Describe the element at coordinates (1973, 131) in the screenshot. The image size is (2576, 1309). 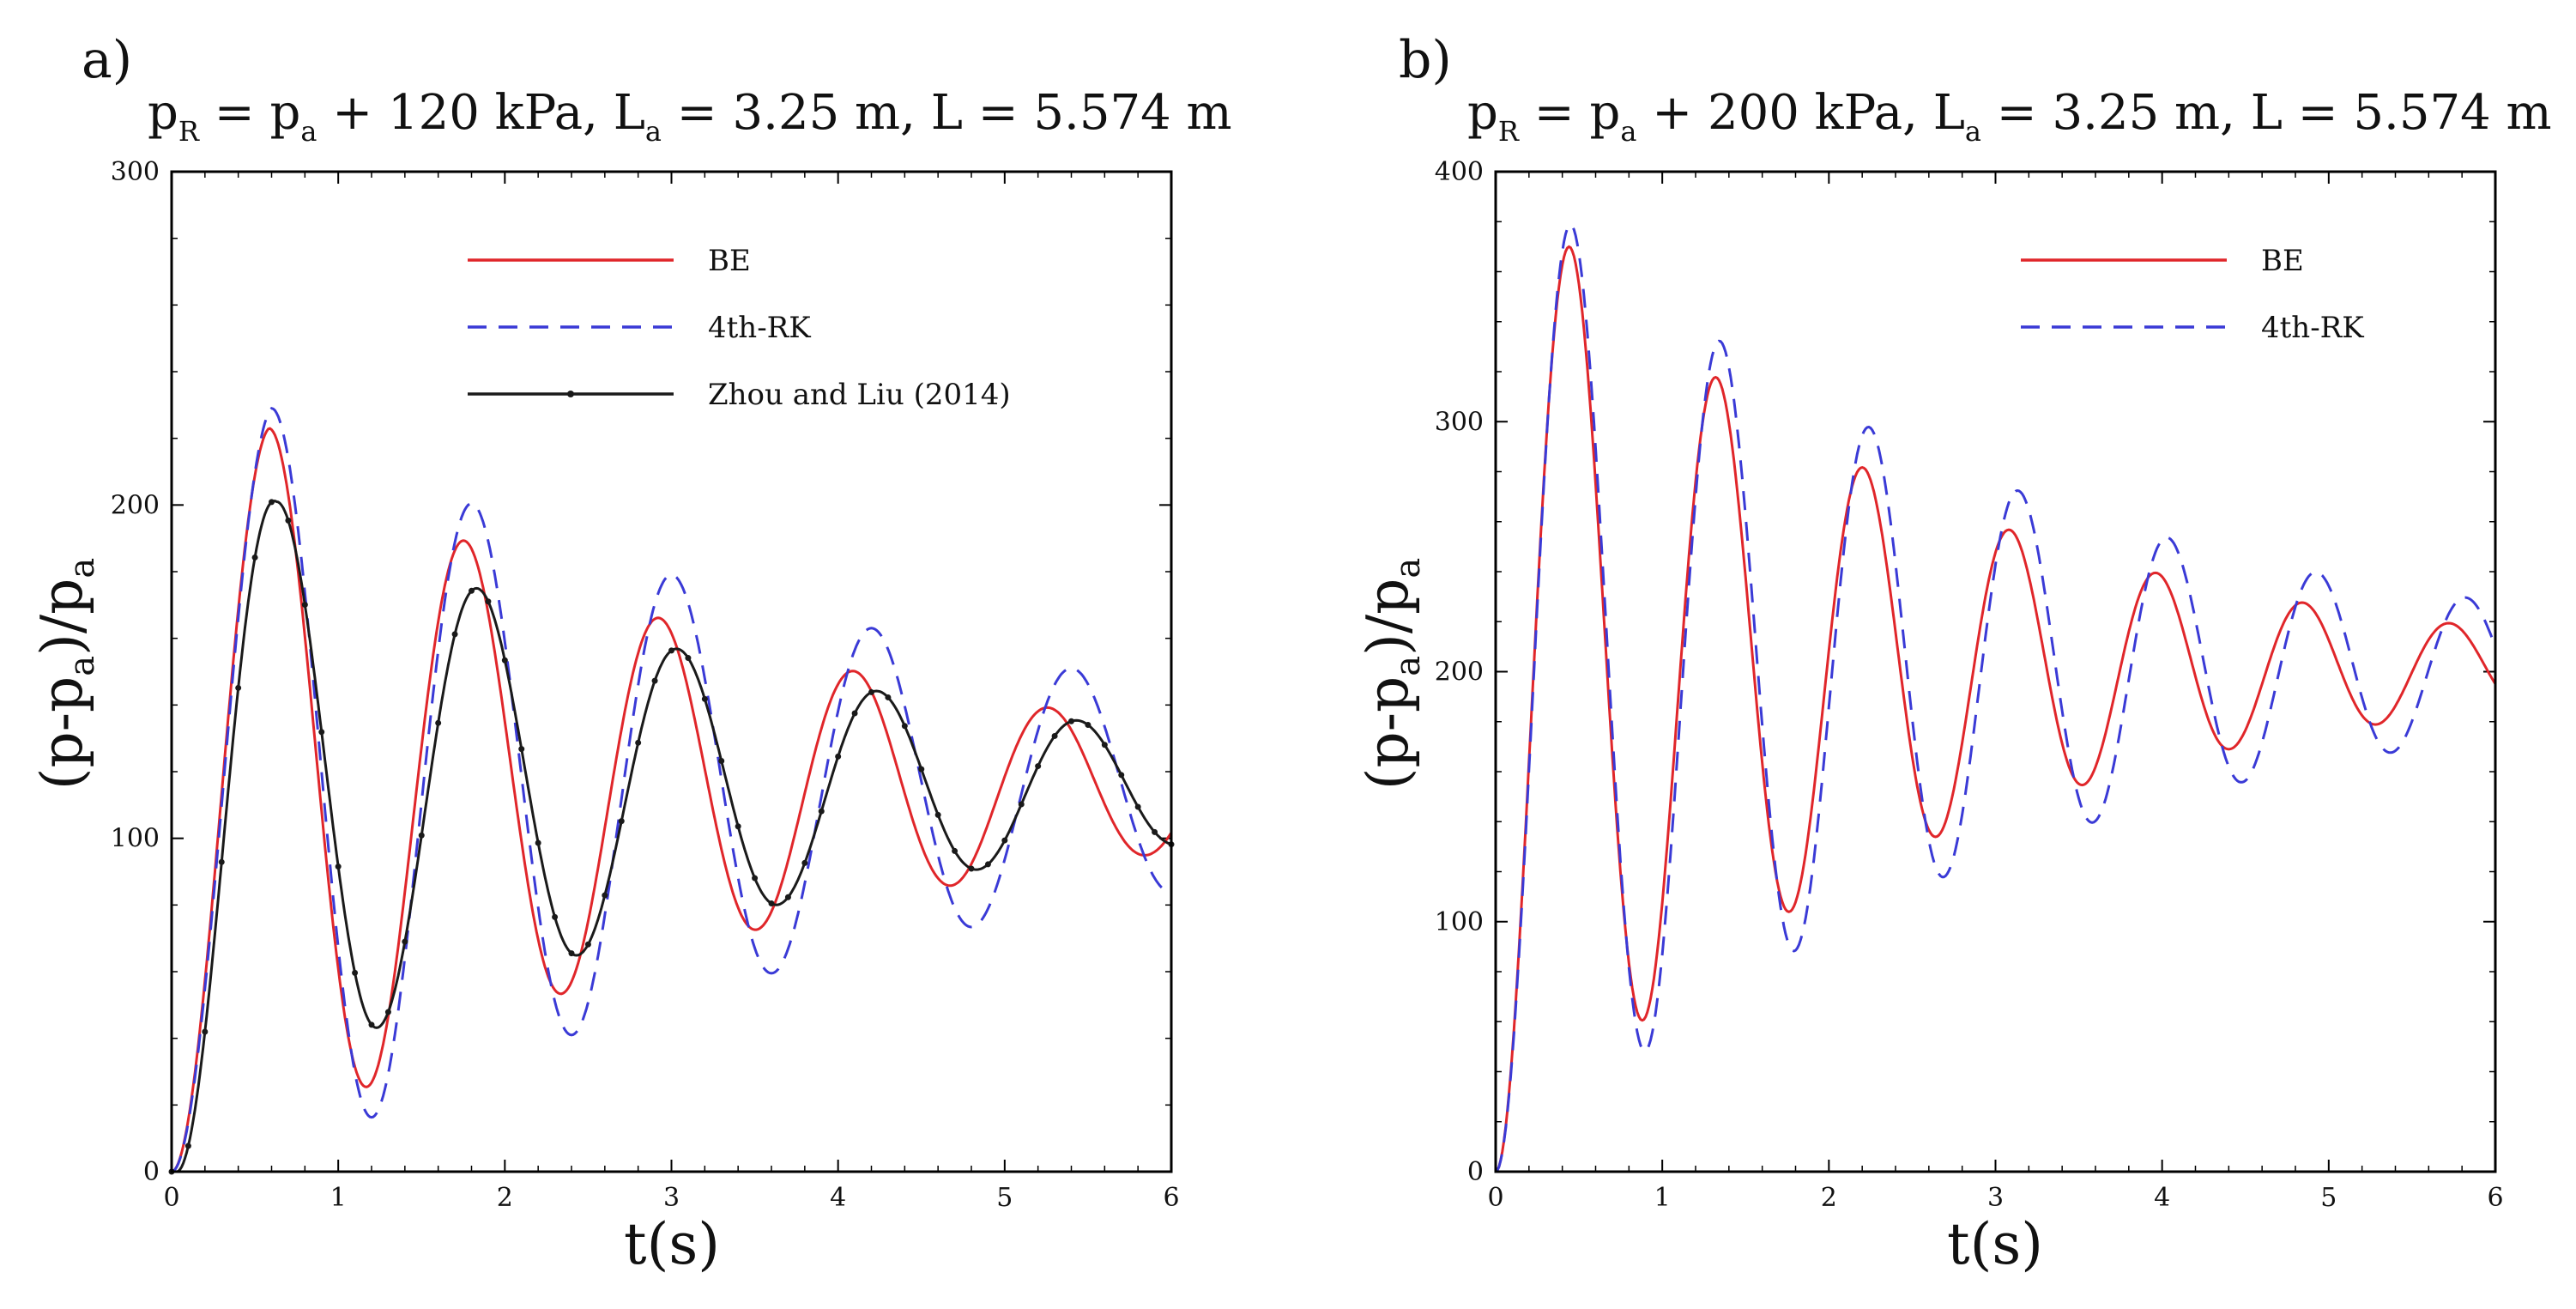
I see `title-b-la-sub: a` at that location.